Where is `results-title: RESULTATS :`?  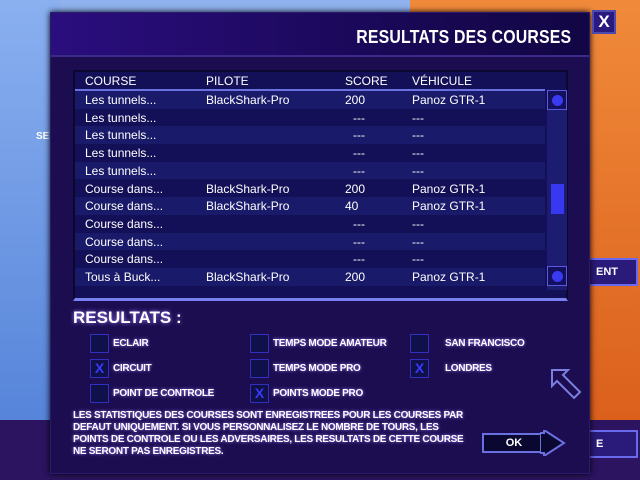
results-title: RESULTATS : is located at coordinates (127, 317).